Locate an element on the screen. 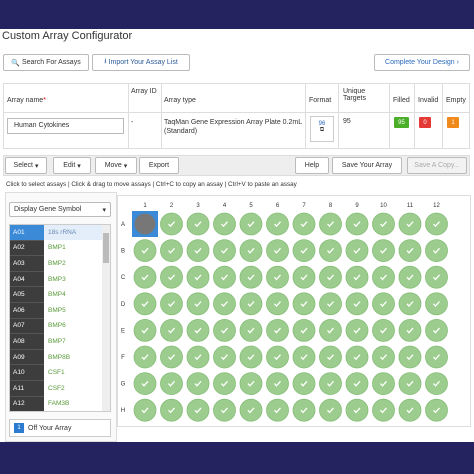  array-name-input: Human Cytokines is located at coordinates (65, 126).